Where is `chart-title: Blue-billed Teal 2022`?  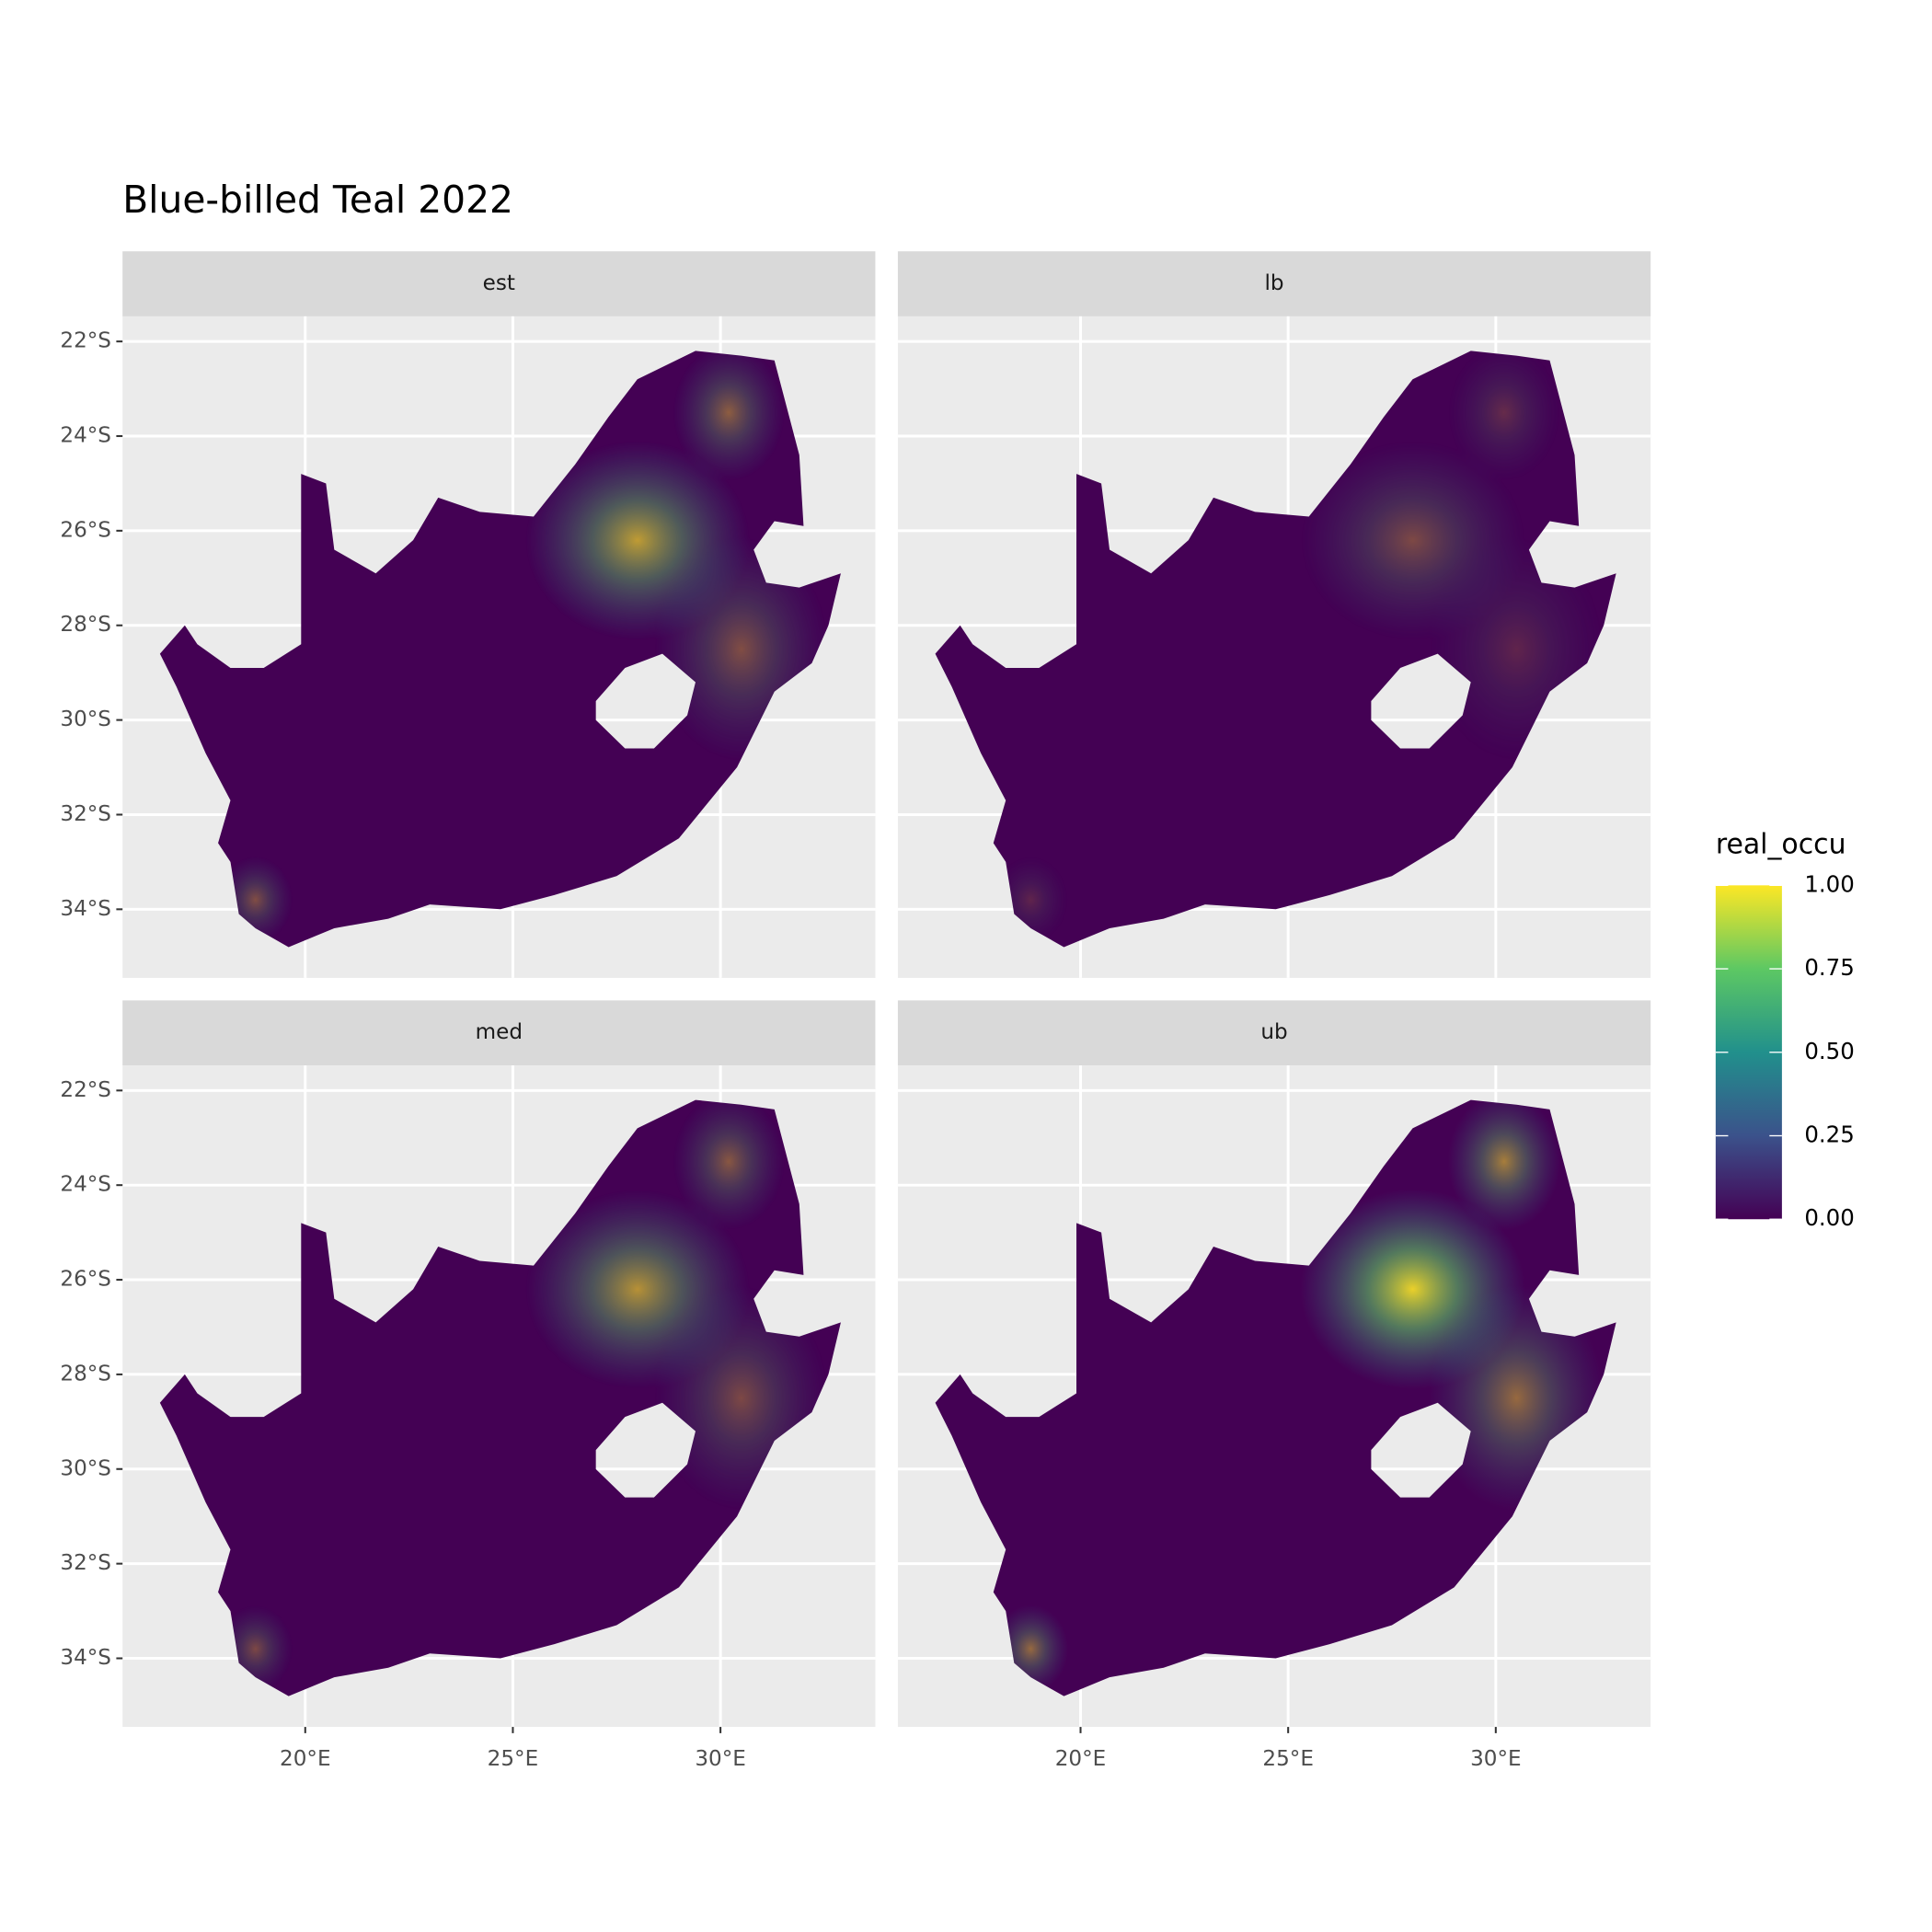
chart-title: Blue-billed Teal 2022 is located at coordinates (317, 200).